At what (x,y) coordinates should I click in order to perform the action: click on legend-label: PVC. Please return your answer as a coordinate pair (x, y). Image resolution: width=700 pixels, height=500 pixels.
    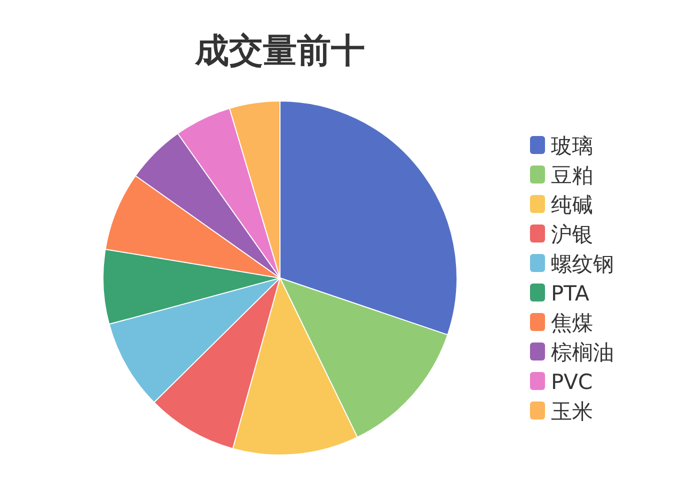
    Looking at the image, I should click on (572, 382).